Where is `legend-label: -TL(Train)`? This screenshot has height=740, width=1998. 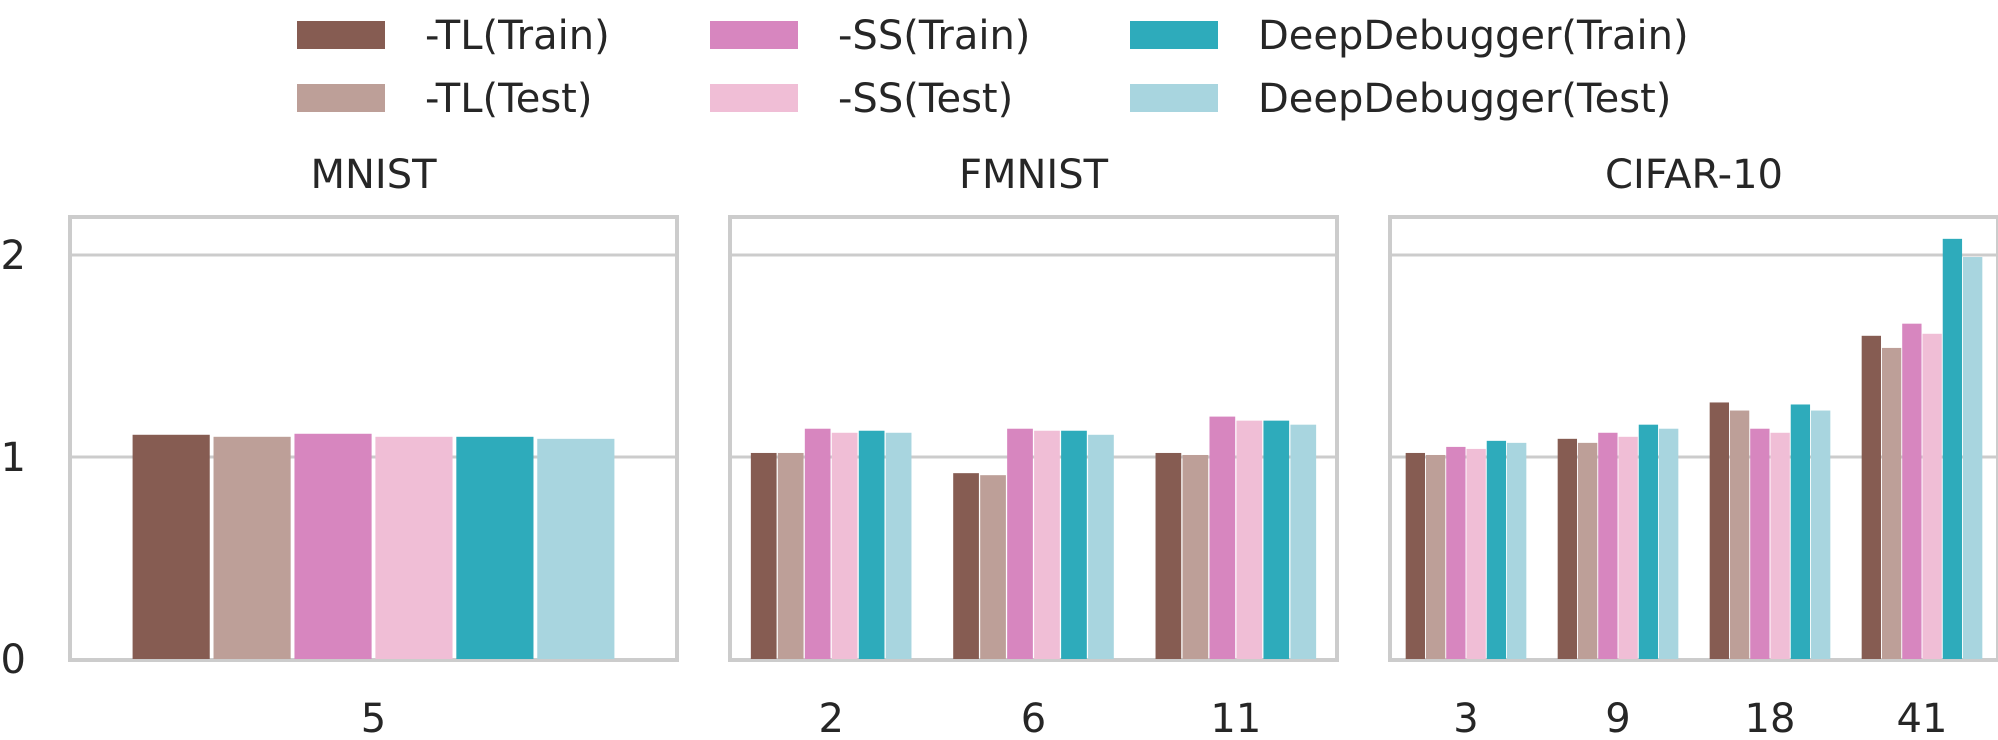
legend-label: -TL(Train) is located at coordinates (517, 36).